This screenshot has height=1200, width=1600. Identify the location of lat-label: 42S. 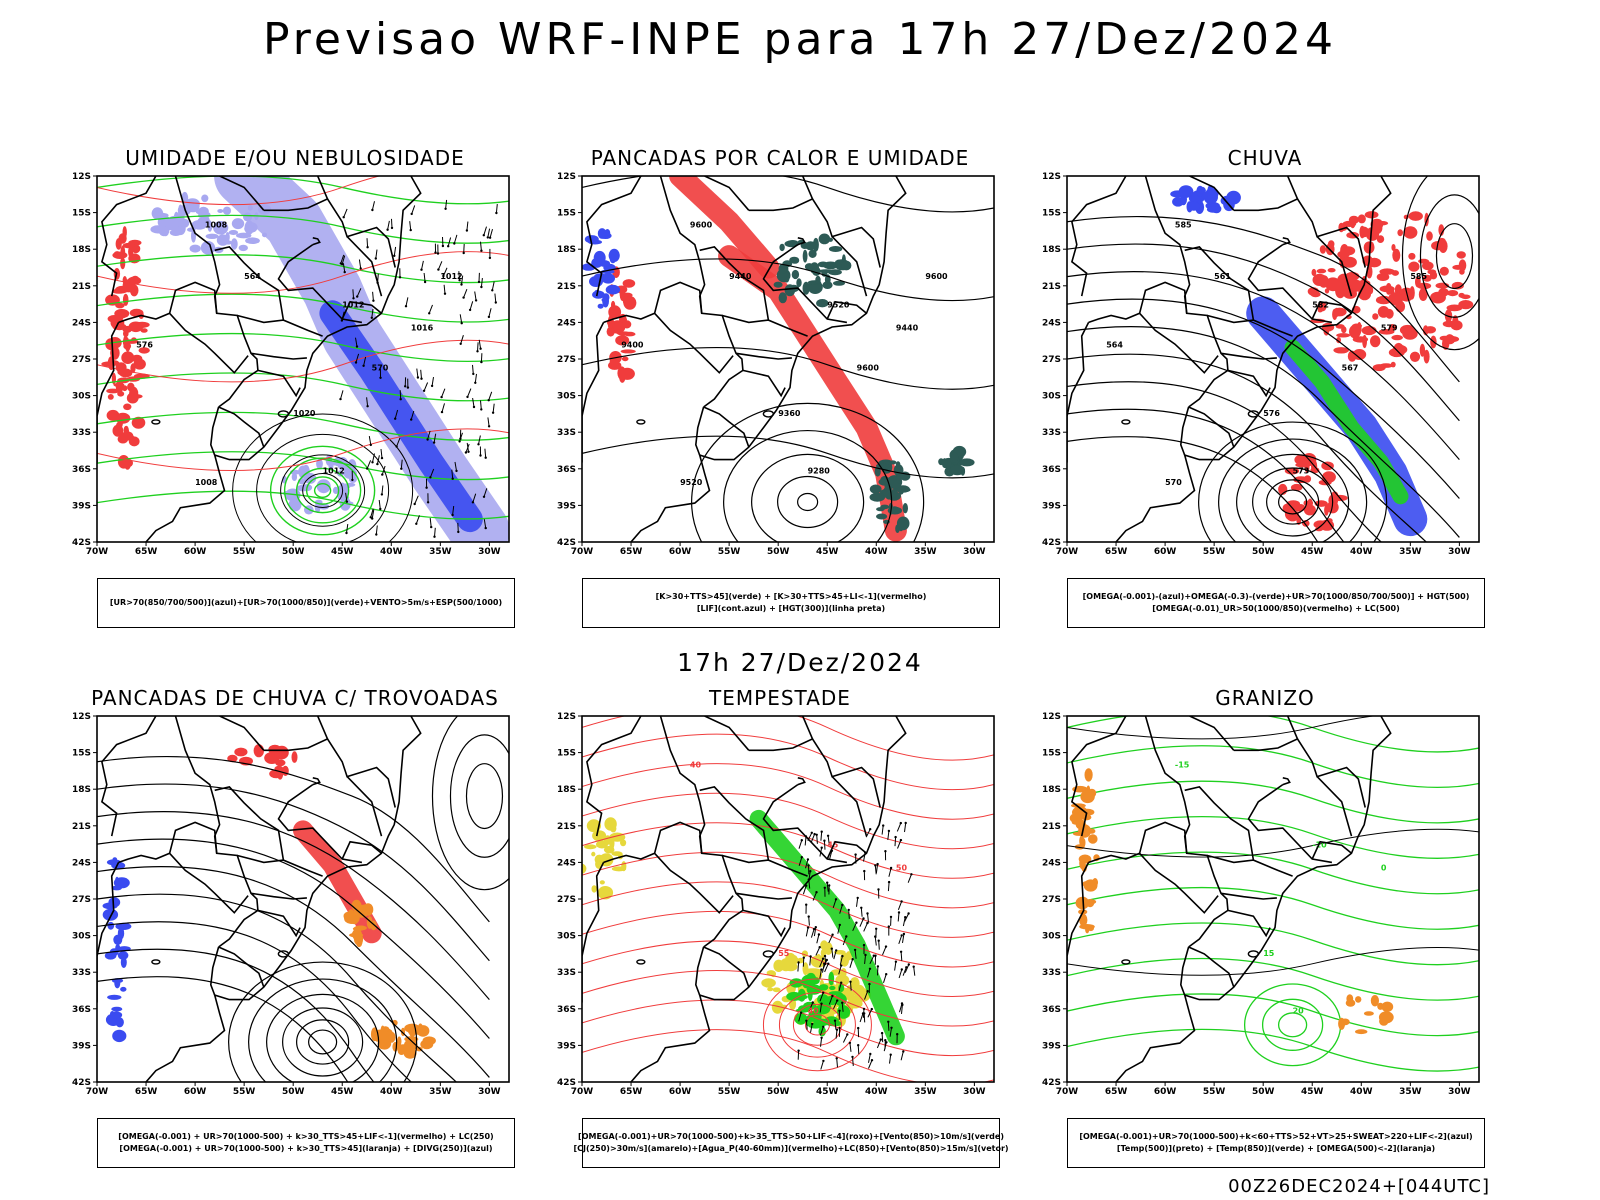
(81, 1083).